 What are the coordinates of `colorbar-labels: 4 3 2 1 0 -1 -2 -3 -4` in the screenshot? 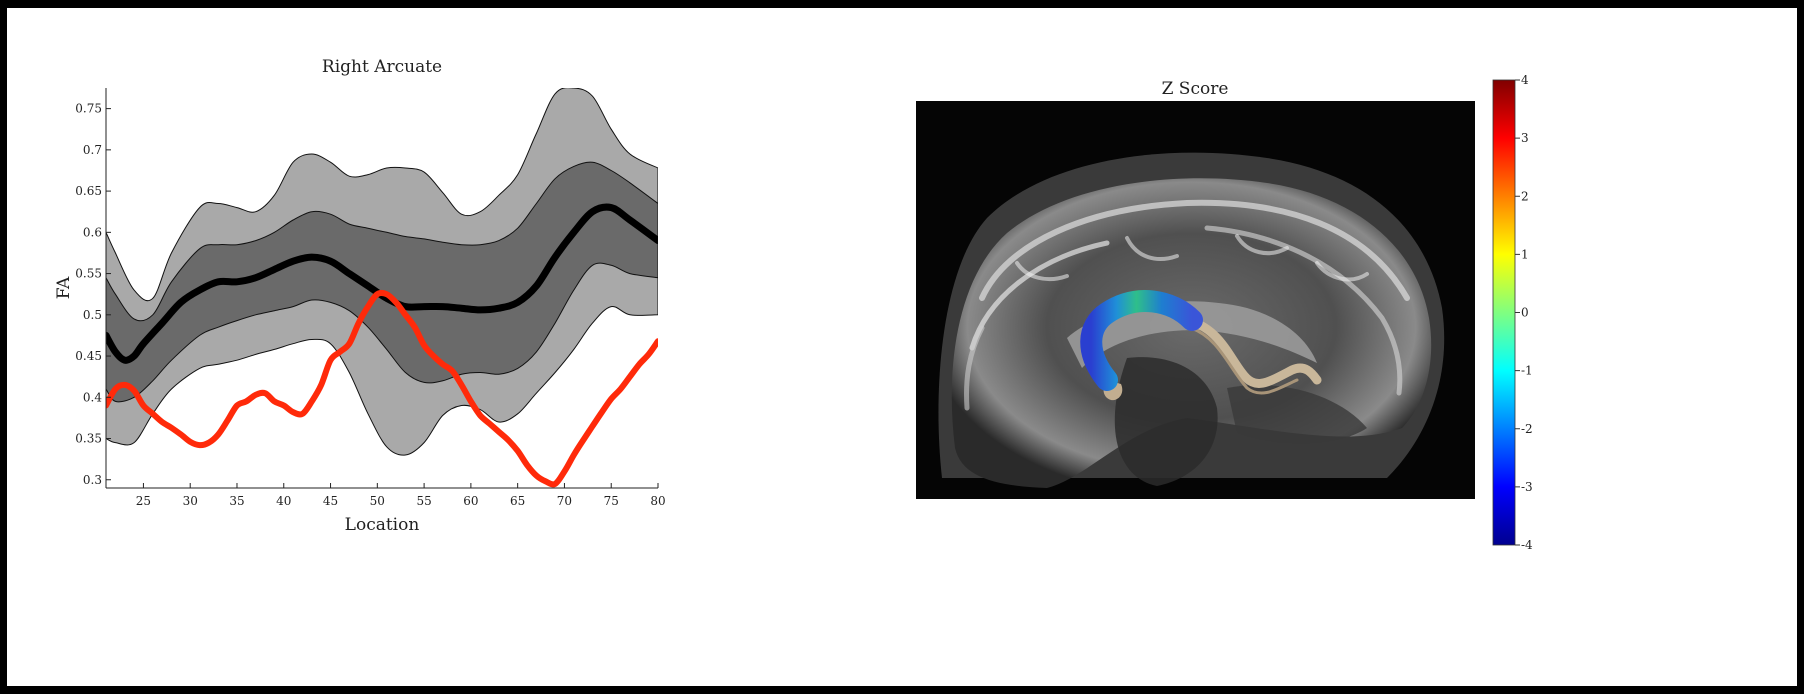 It's located at (1524, 312).